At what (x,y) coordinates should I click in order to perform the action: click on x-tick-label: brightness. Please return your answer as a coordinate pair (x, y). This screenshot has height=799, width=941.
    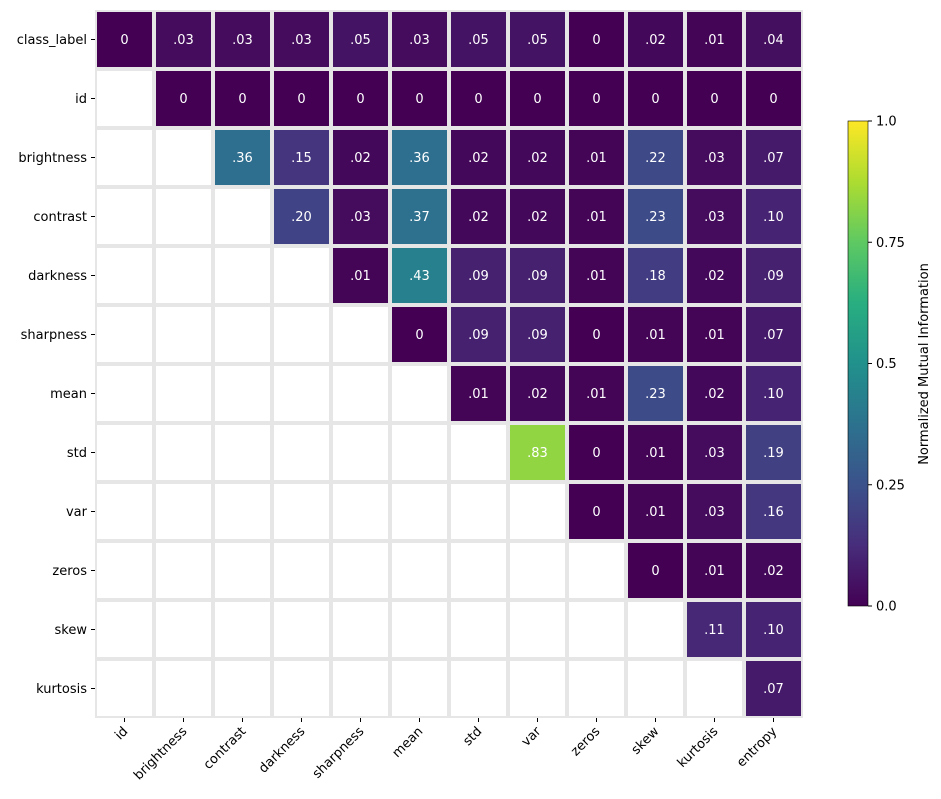
    Looking at the image, I should click on (160, 753).